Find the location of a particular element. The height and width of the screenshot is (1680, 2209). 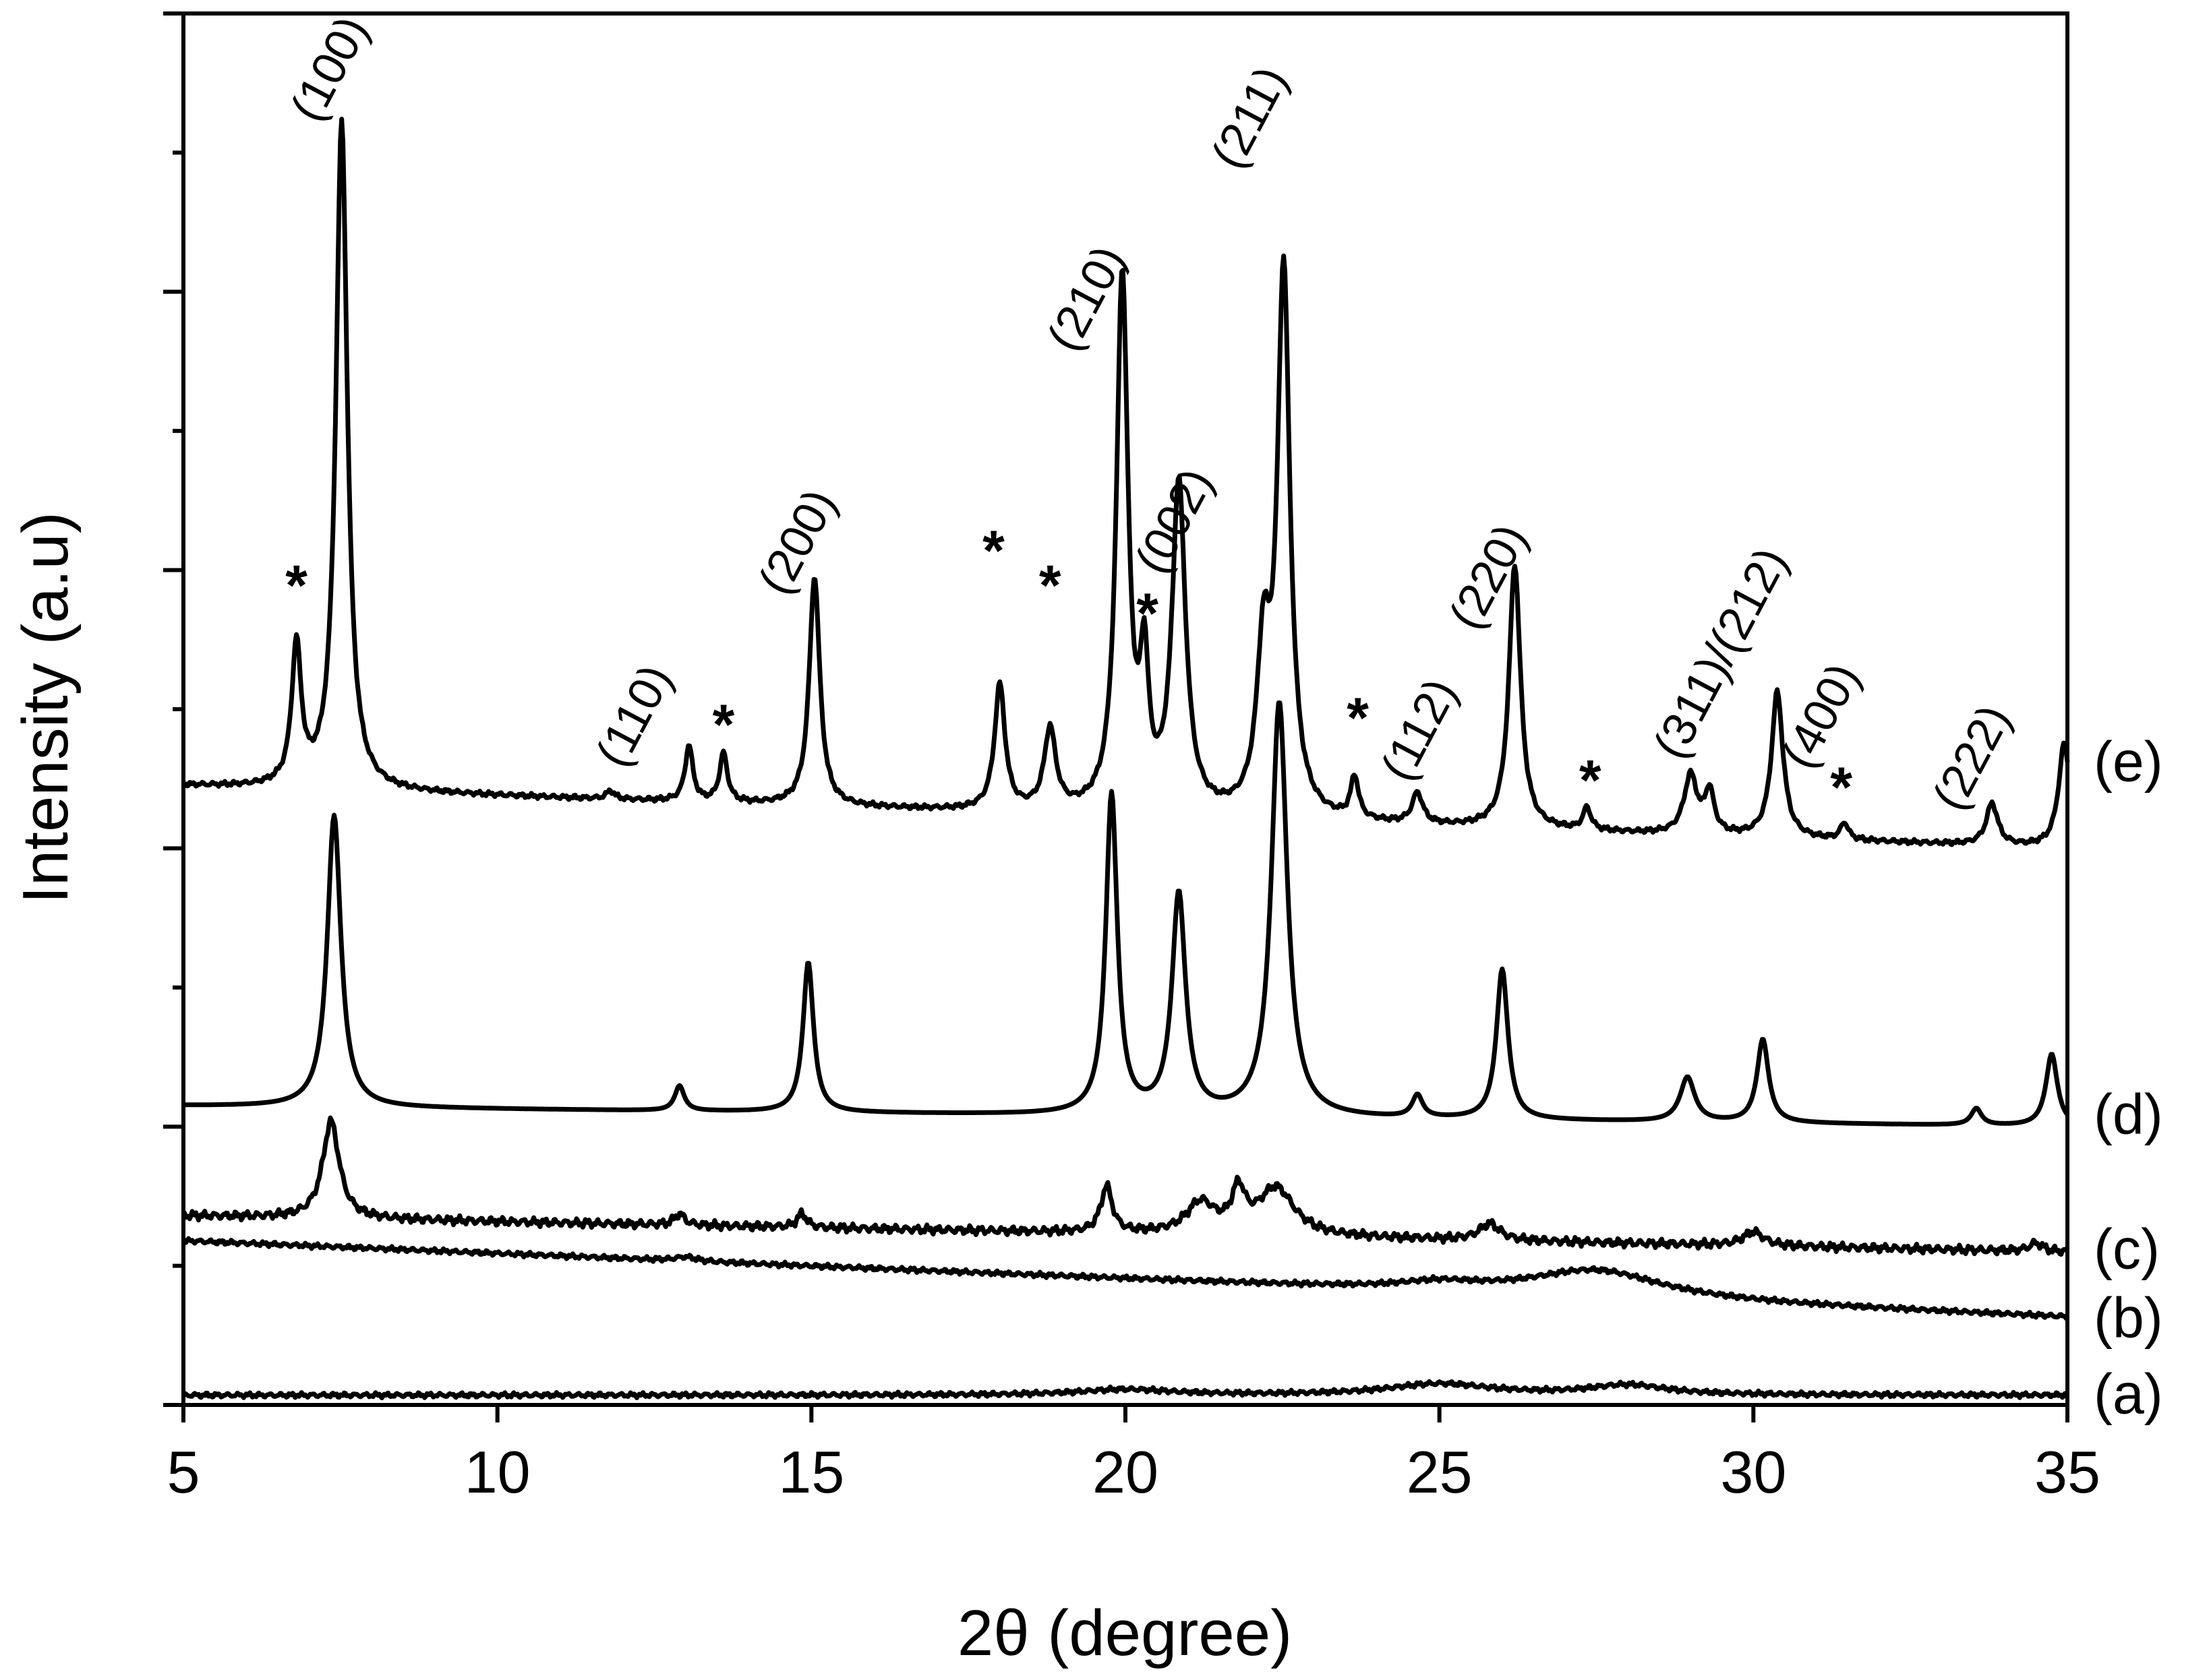

x-tick-label: 30 is located at coordinates (1753, 1472).